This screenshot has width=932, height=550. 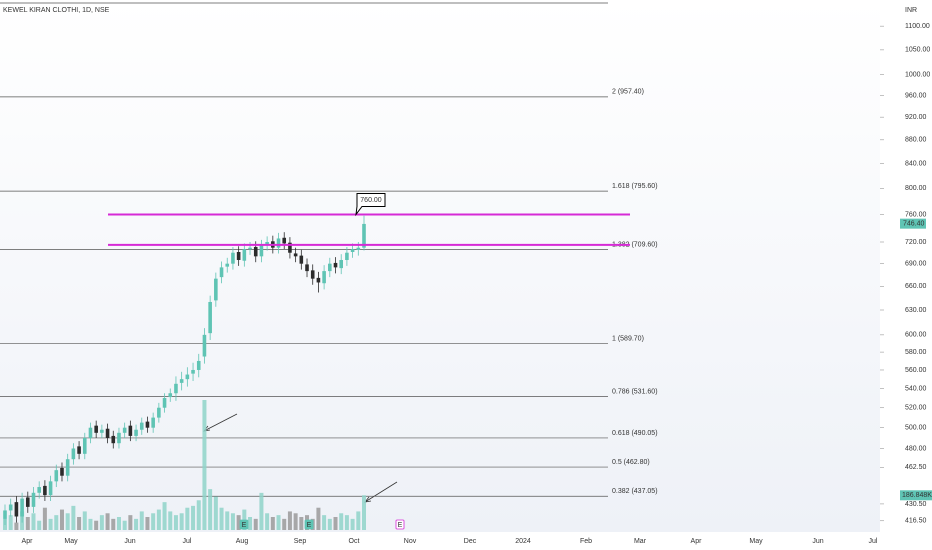 I want to click on y-tick-label: 462.50, so click(x=916, y=467).